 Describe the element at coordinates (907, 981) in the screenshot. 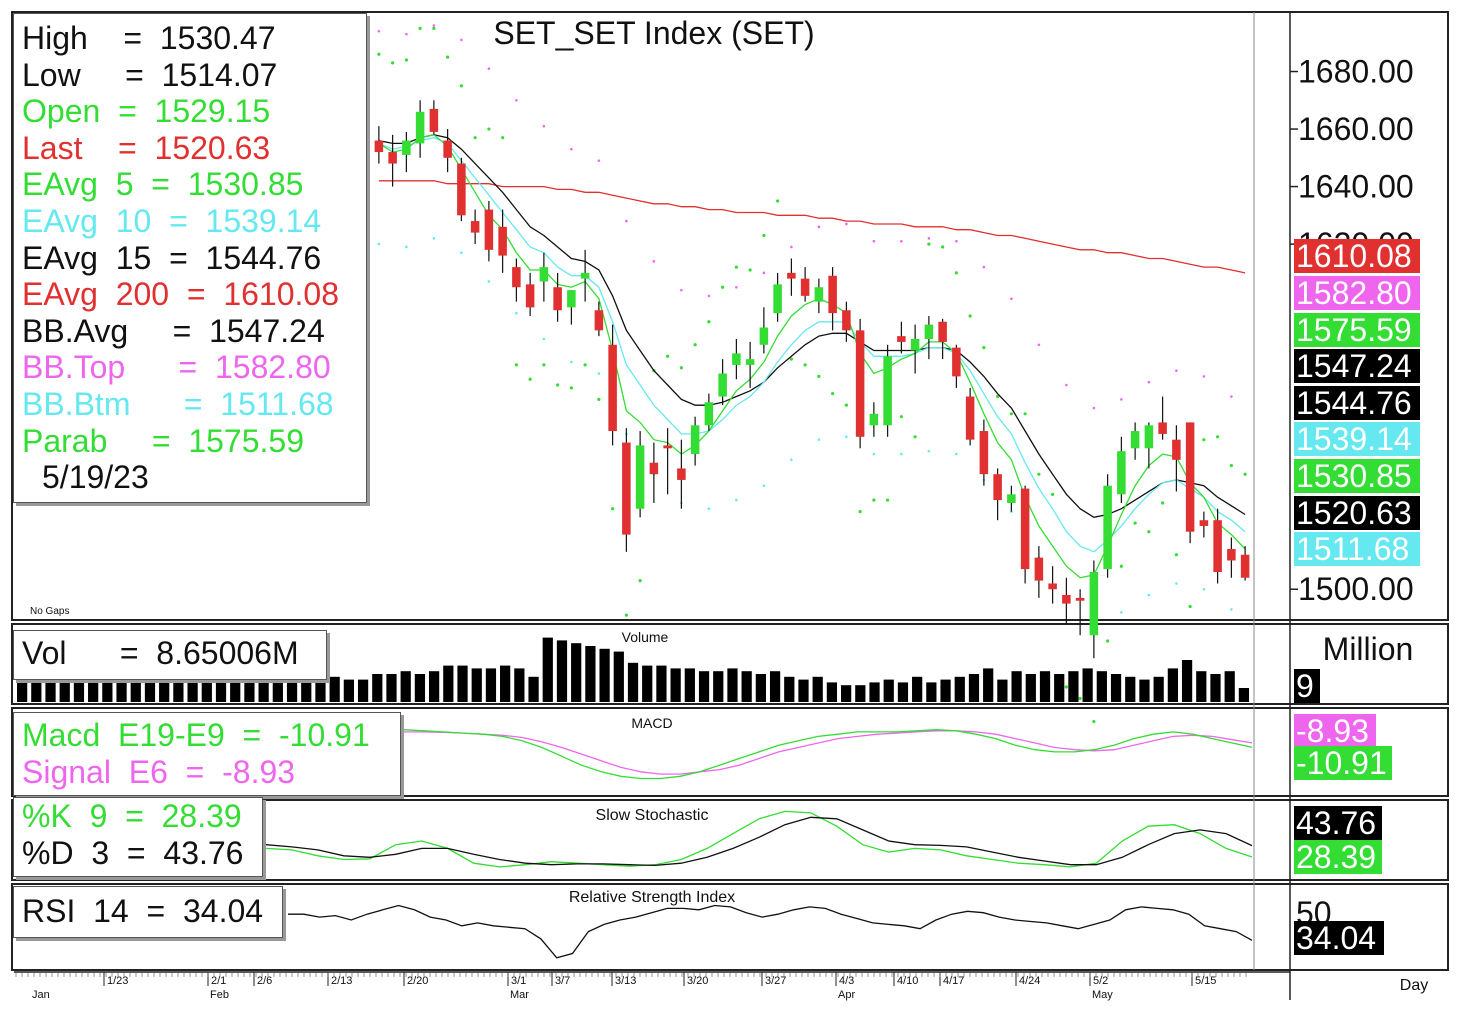

I see `x-tick-label: 4/10` at that location.